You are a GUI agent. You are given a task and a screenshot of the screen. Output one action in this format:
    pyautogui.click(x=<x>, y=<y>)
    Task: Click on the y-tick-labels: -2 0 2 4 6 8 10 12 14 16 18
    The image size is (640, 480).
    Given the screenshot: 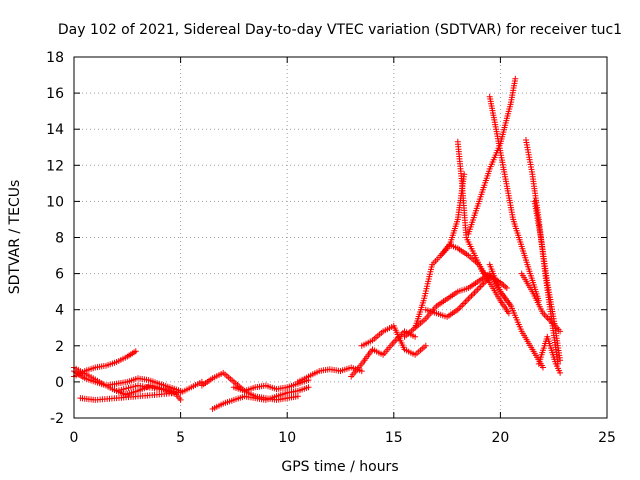 What is the action you would take?
    pyautogui.click(x=55, y=238)
    